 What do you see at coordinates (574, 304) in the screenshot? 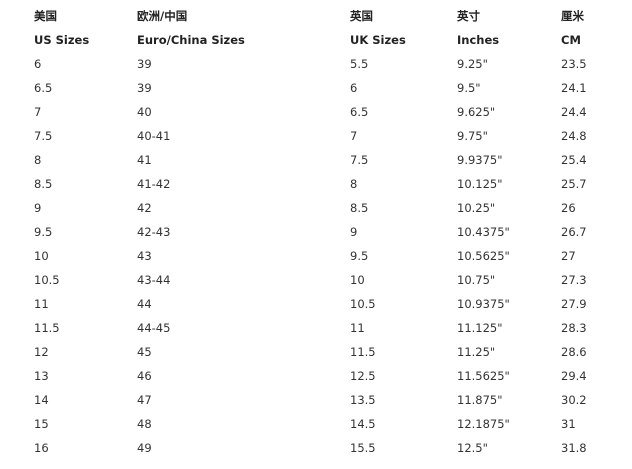
I see `cell-cm: 27.9` at bounding box center [574, 304].